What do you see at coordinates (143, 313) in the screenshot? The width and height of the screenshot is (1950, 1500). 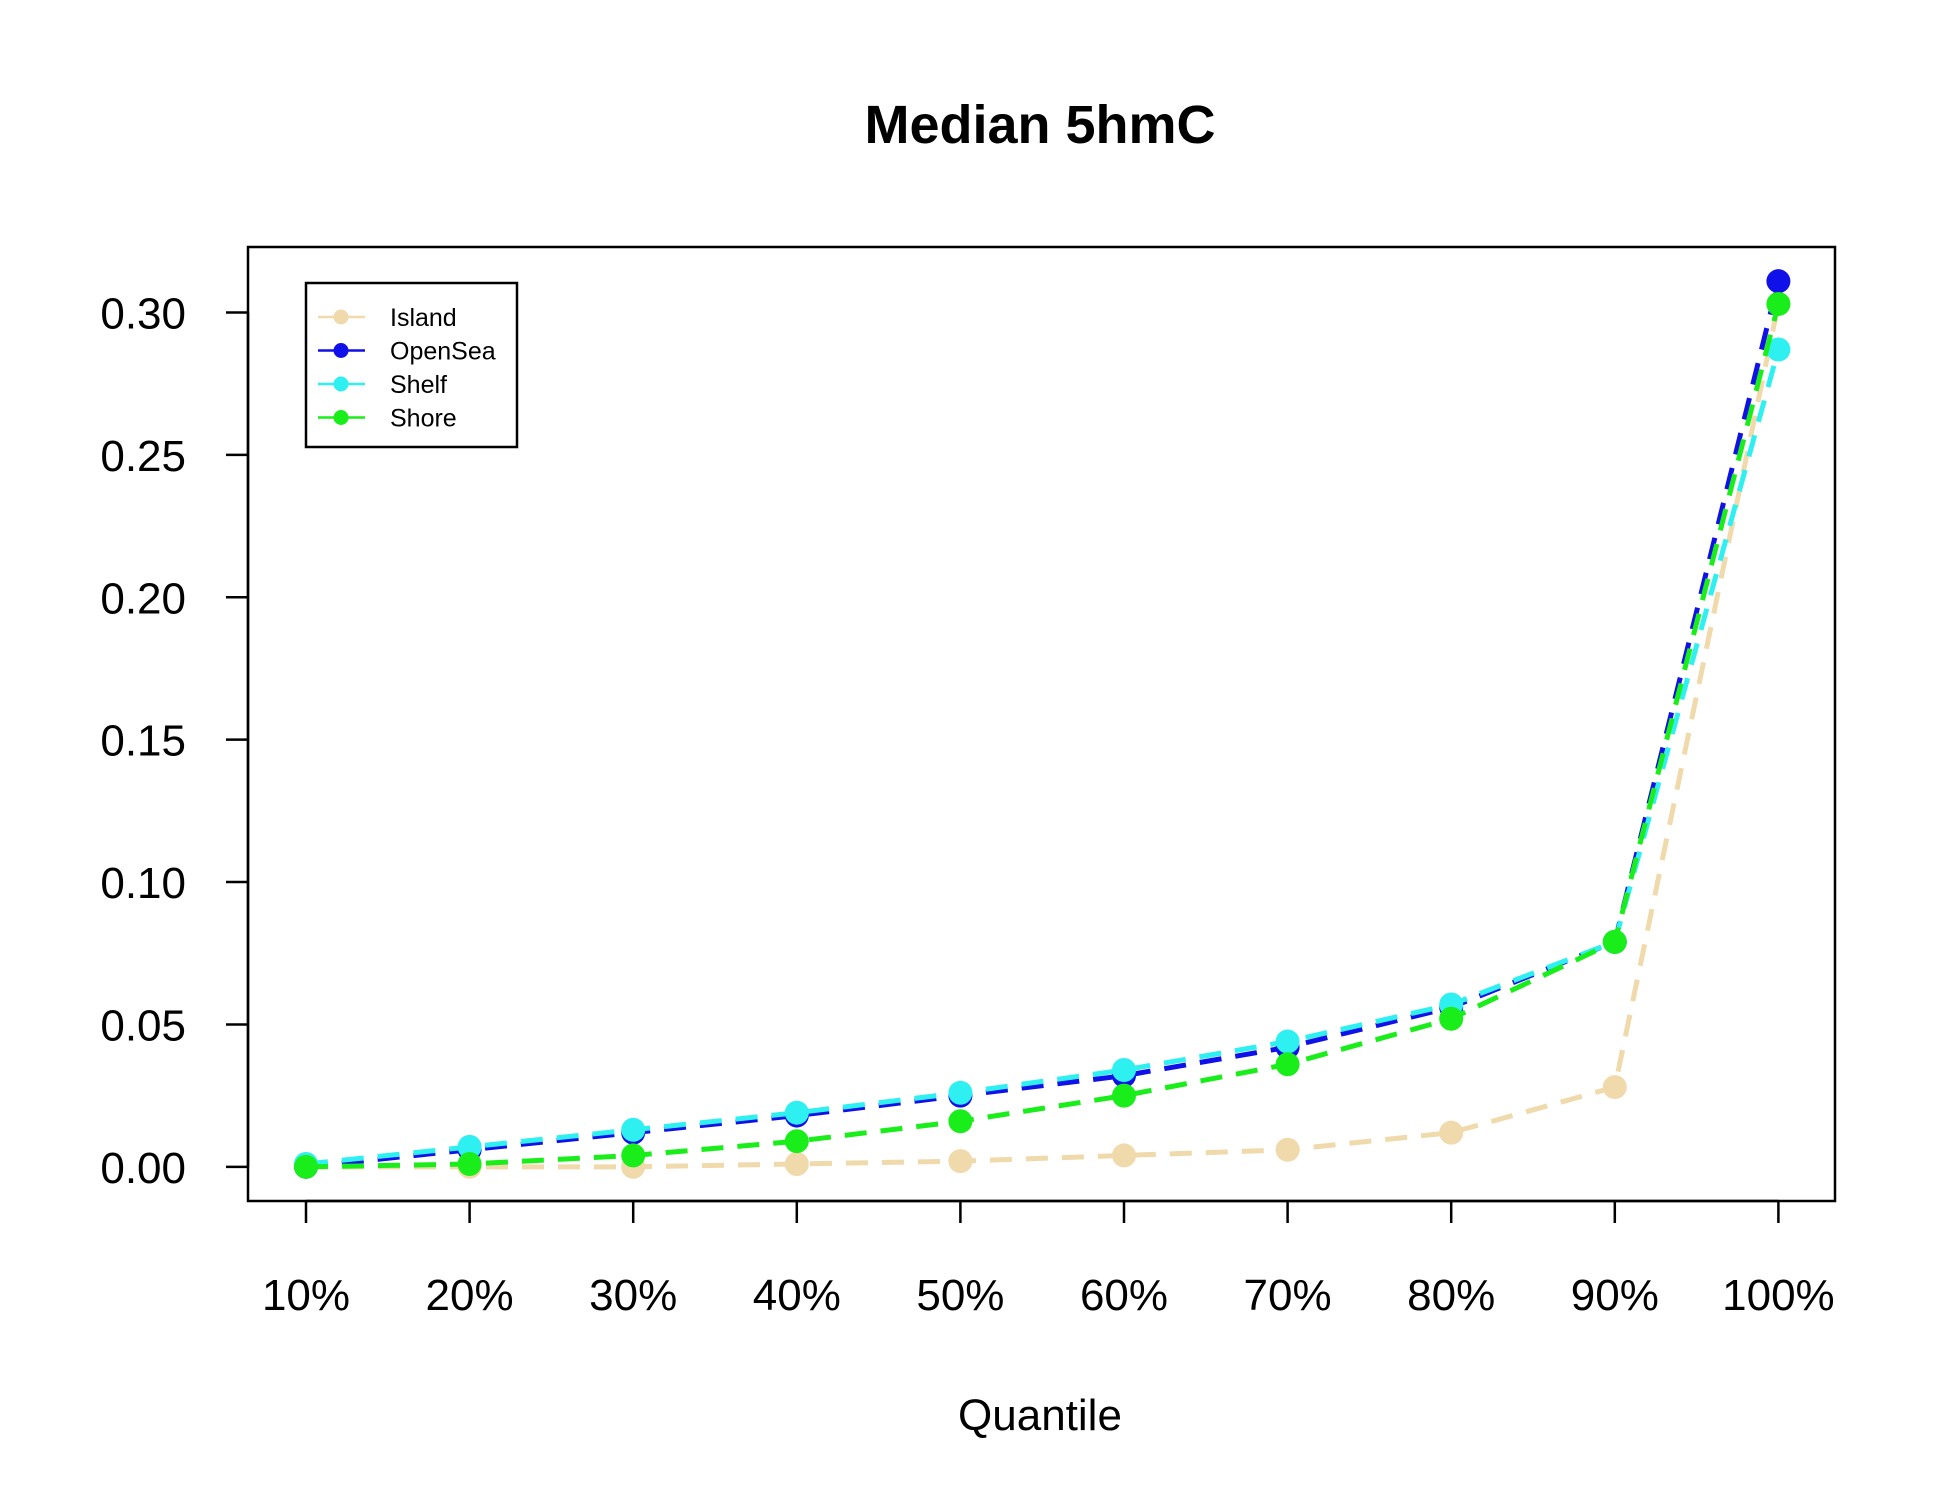 I see `y-tick-label: 0.30` at bounding box center [143, 313].